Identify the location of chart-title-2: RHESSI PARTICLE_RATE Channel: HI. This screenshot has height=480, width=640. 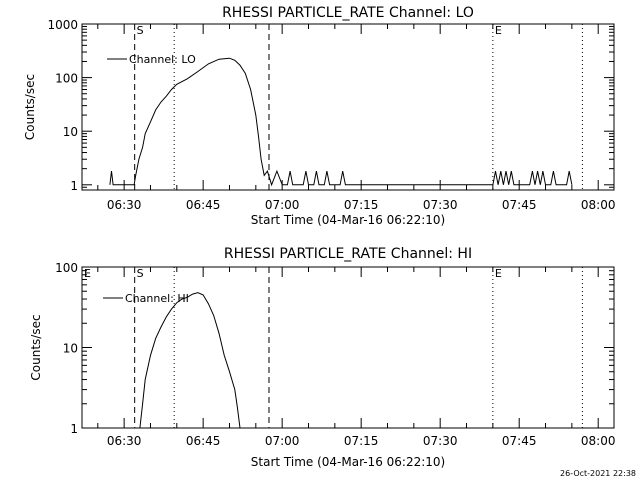
(348, 254).